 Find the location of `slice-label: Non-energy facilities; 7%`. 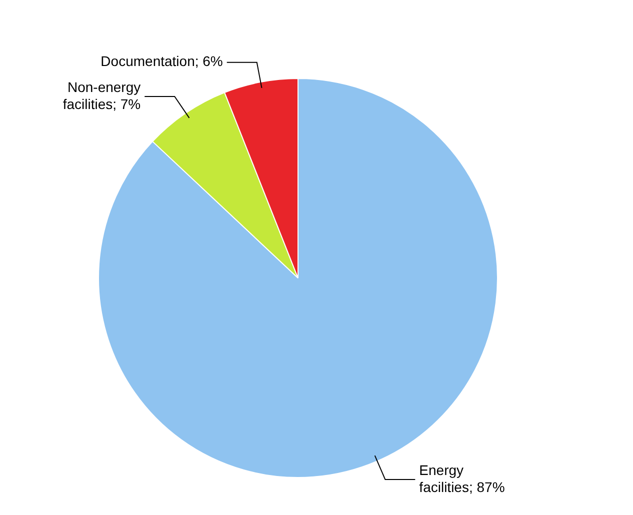

slice-label: Non-energy facilities; 7% is located at coordinates (101, 95).